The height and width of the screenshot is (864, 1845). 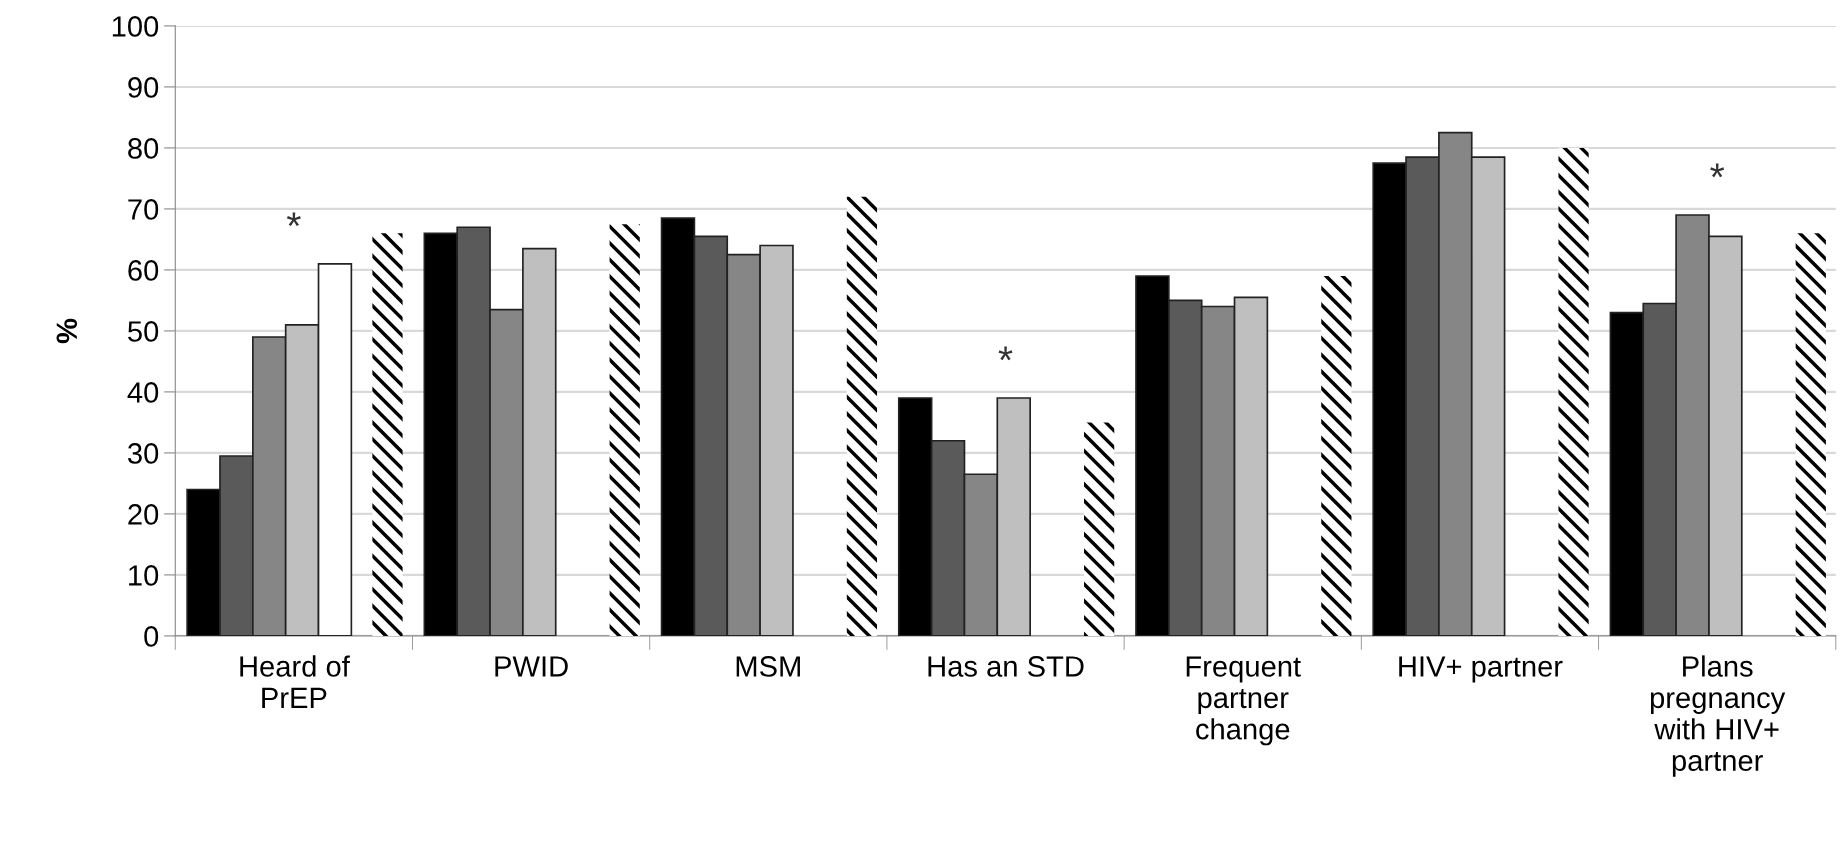 What do you see at coordinates (144, 575) in the screenshot?
I see `y-tick-label: 10` at bounding box center [144, 575].